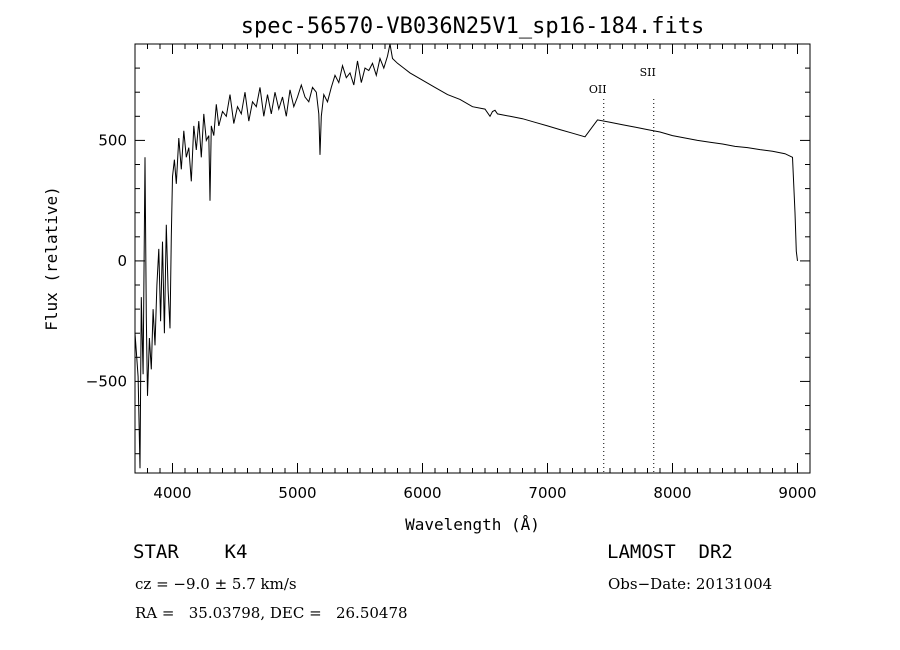  I want to click on coordinates-label: RA = 35.03798, DEC = 26.50478, so click(271, 613).